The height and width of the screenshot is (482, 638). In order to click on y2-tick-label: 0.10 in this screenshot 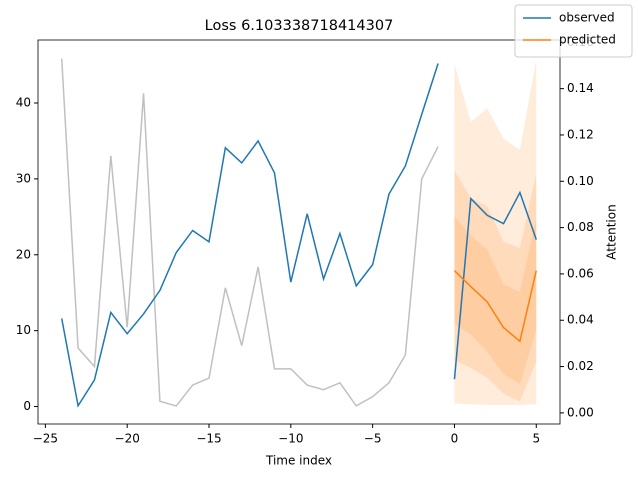, I will do `click(580, 181)`.